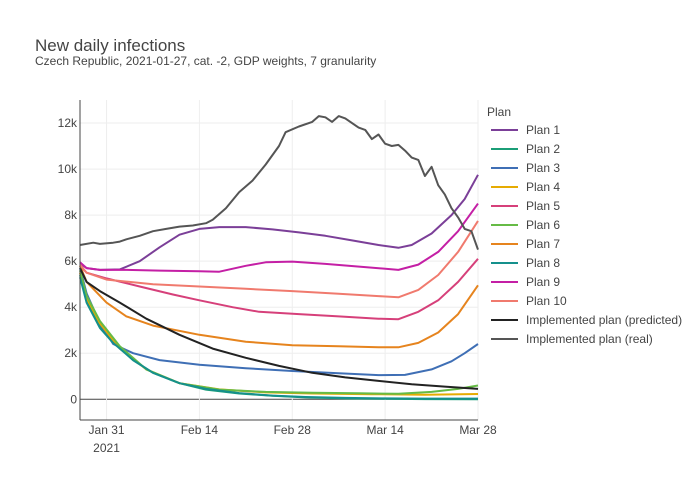 The image size is (700, 500). I want to click on legend-label: Implemented plan (real), so click(589, 339).